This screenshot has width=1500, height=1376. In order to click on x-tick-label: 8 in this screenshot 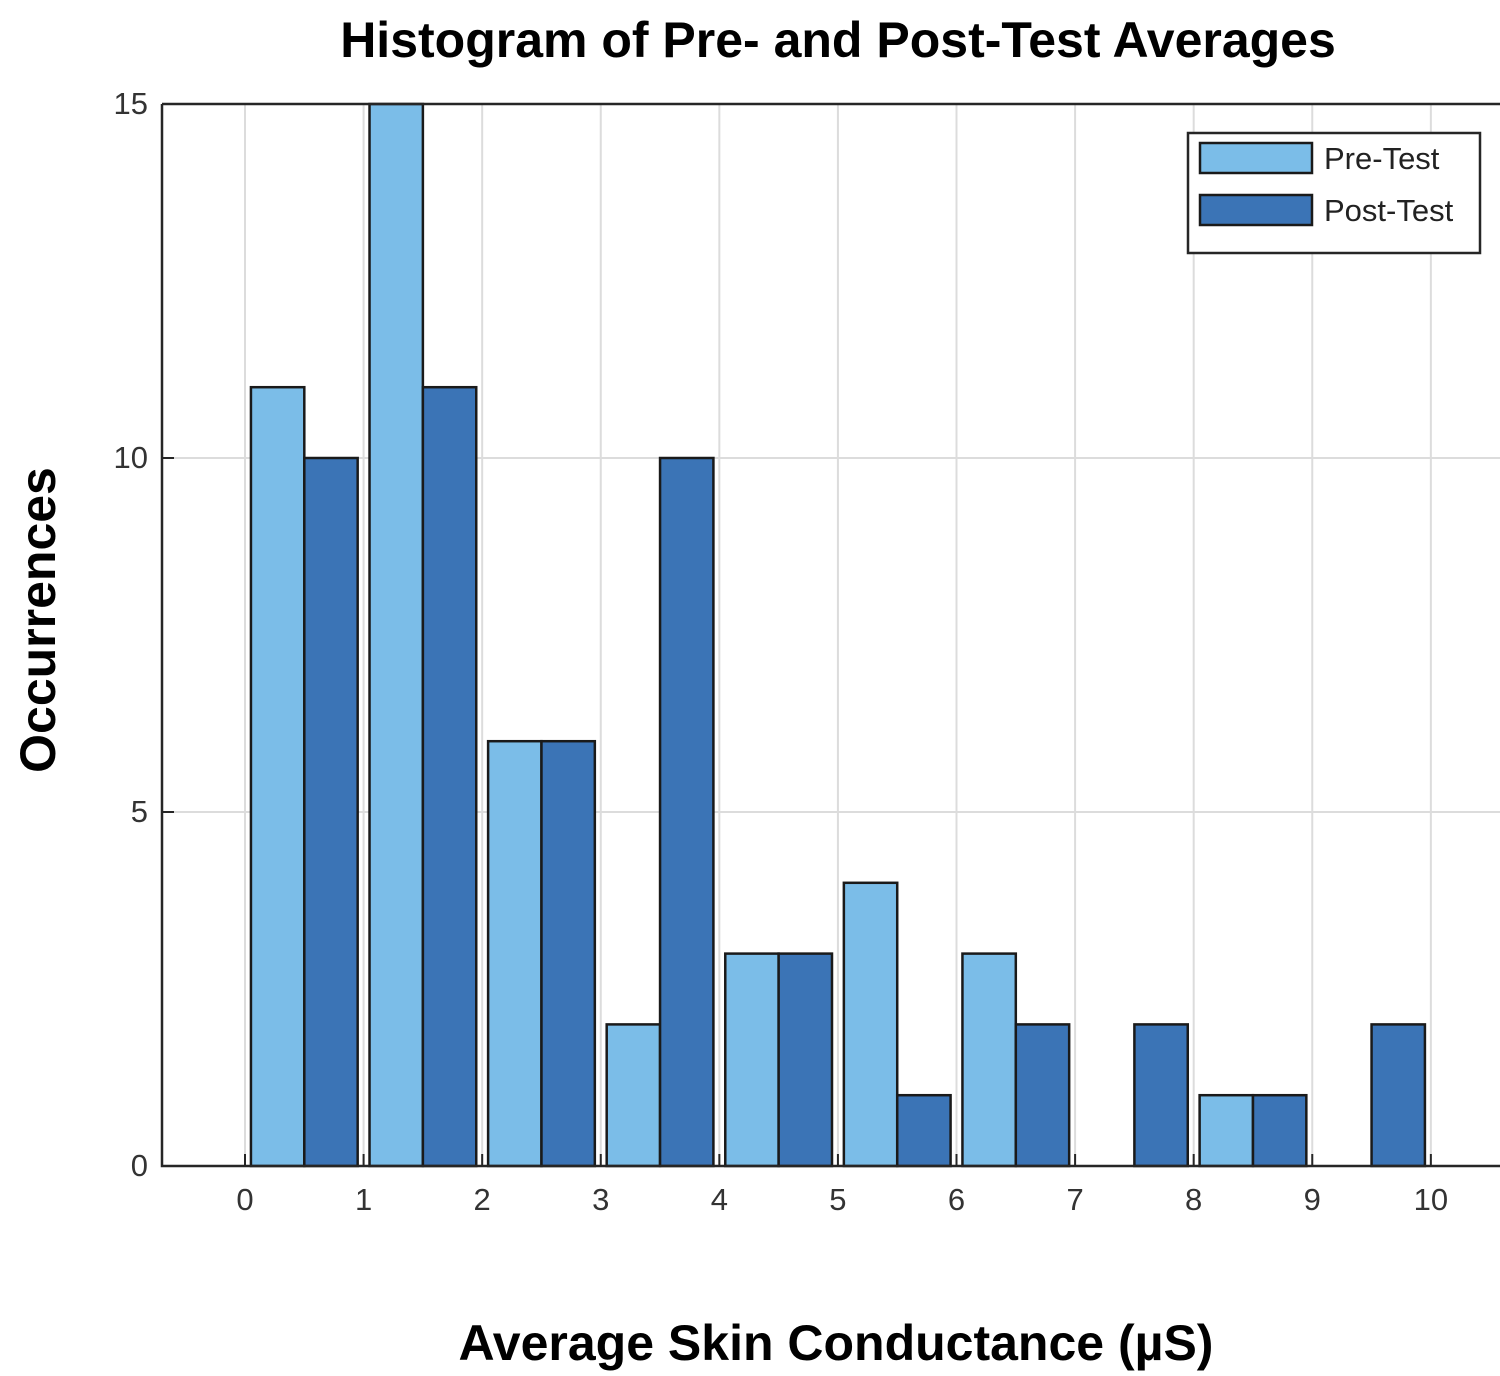, I will do `click(1193, 1199)`.